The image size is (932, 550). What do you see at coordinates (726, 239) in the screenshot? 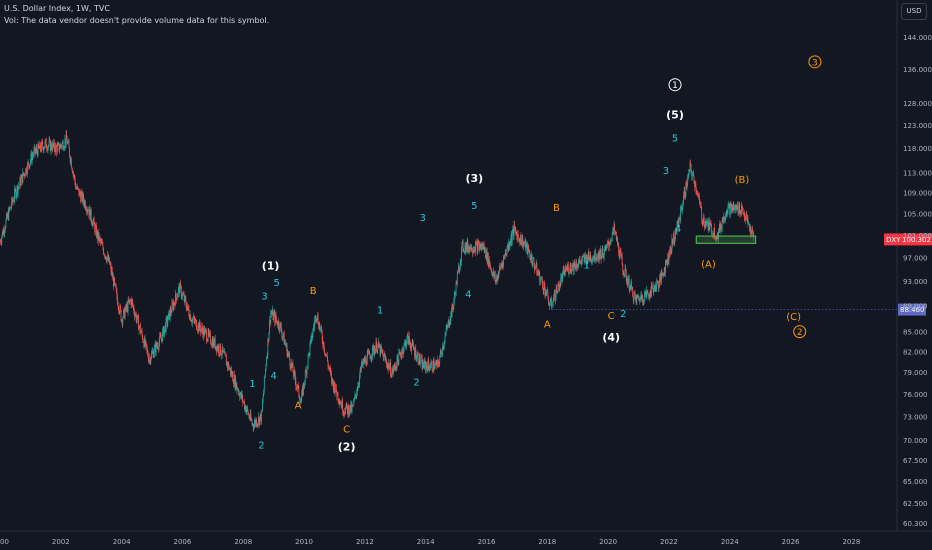
I see `support-zone-box` at bounding box center [726, 239].